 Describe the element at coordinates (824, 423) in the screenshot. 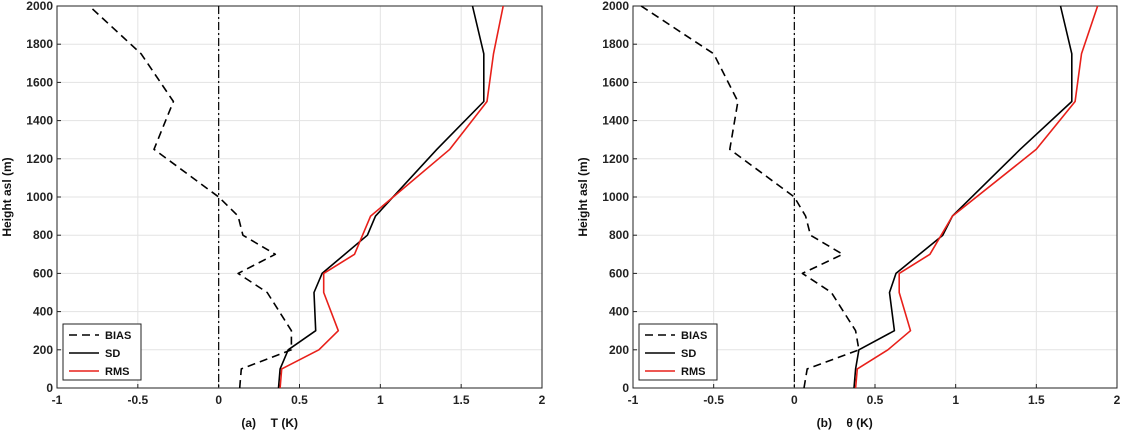

I see `panel-label: (b)` at that location.